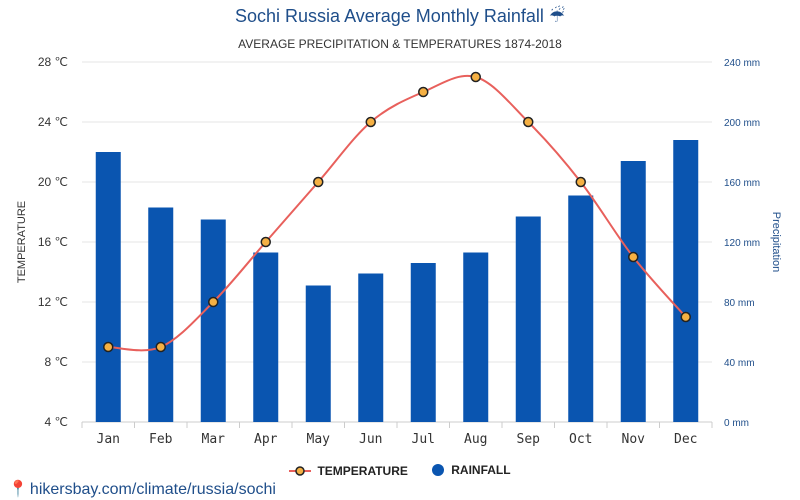 This screenshot has height=500, width=800. I want to click on source-link: 📍 hikersbay.com/climate/russia/sochi, so click(142, 489).